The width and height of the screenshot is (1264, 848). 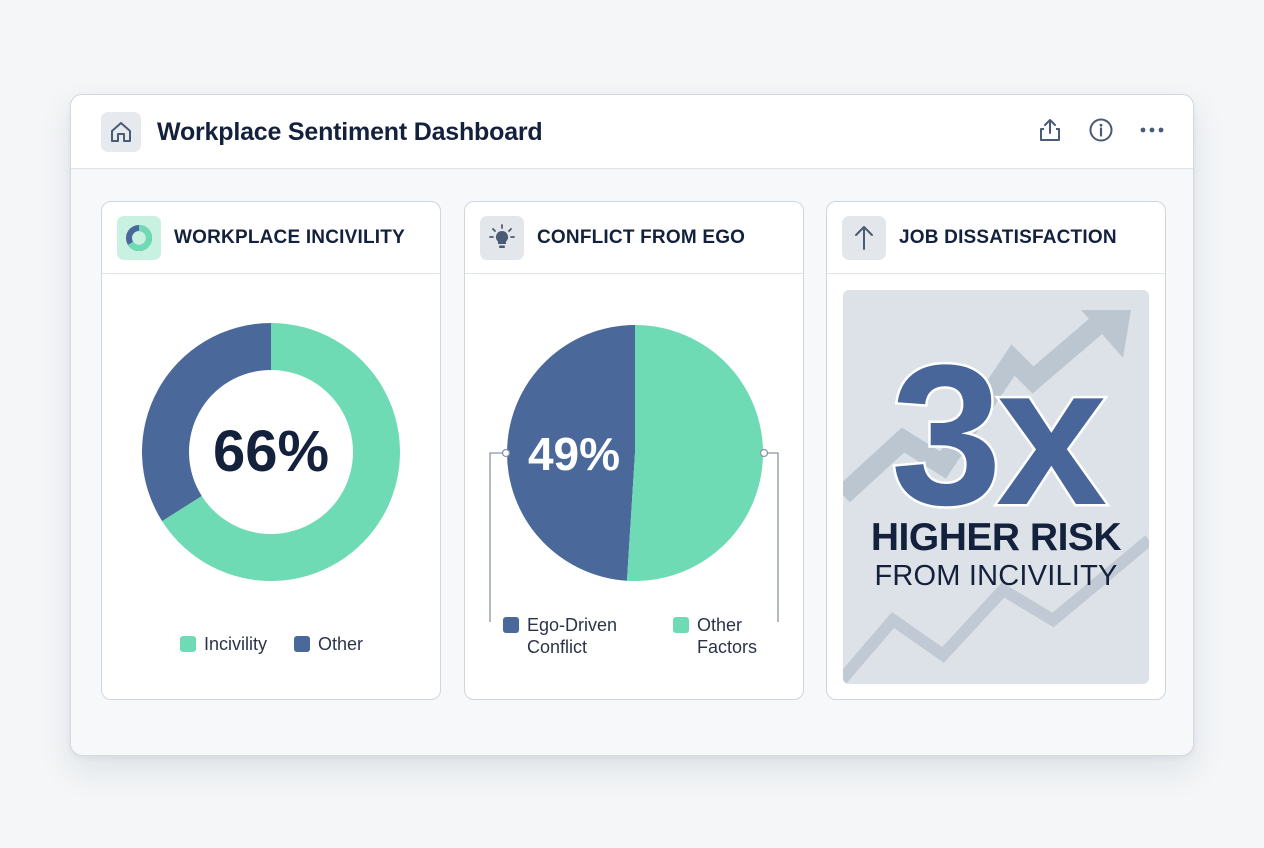 What do you see at coordinates (506, 453) in the screenshot?
I see `leader-dot-left` at bounding box center [506, 453].